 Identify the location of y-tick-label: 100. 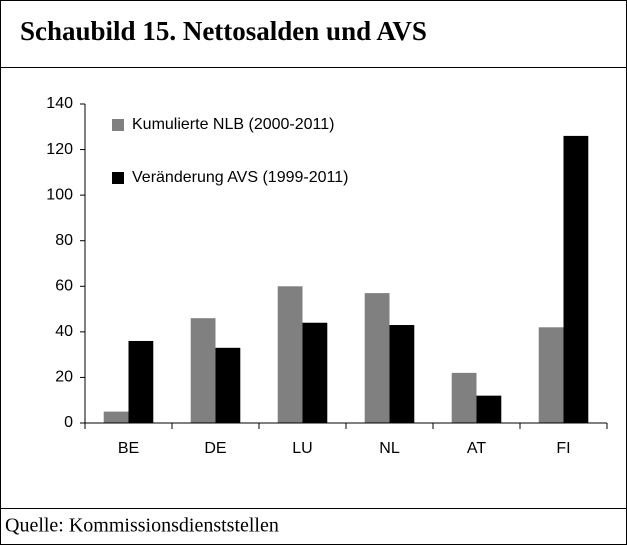
(59, 194).